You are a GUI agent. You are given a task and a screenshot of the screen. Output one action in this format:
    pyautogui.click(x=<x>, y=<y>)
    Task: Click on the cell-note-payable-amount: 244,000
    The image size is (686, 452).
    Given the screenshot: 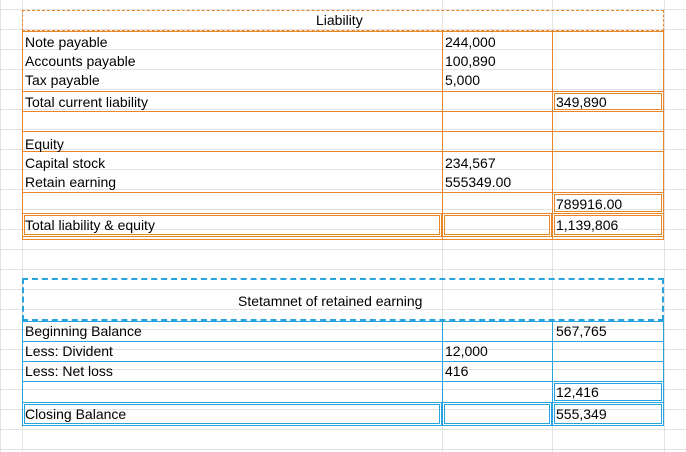 What is the action you would take?
    pyautogui.click(x=470, y=42)
    